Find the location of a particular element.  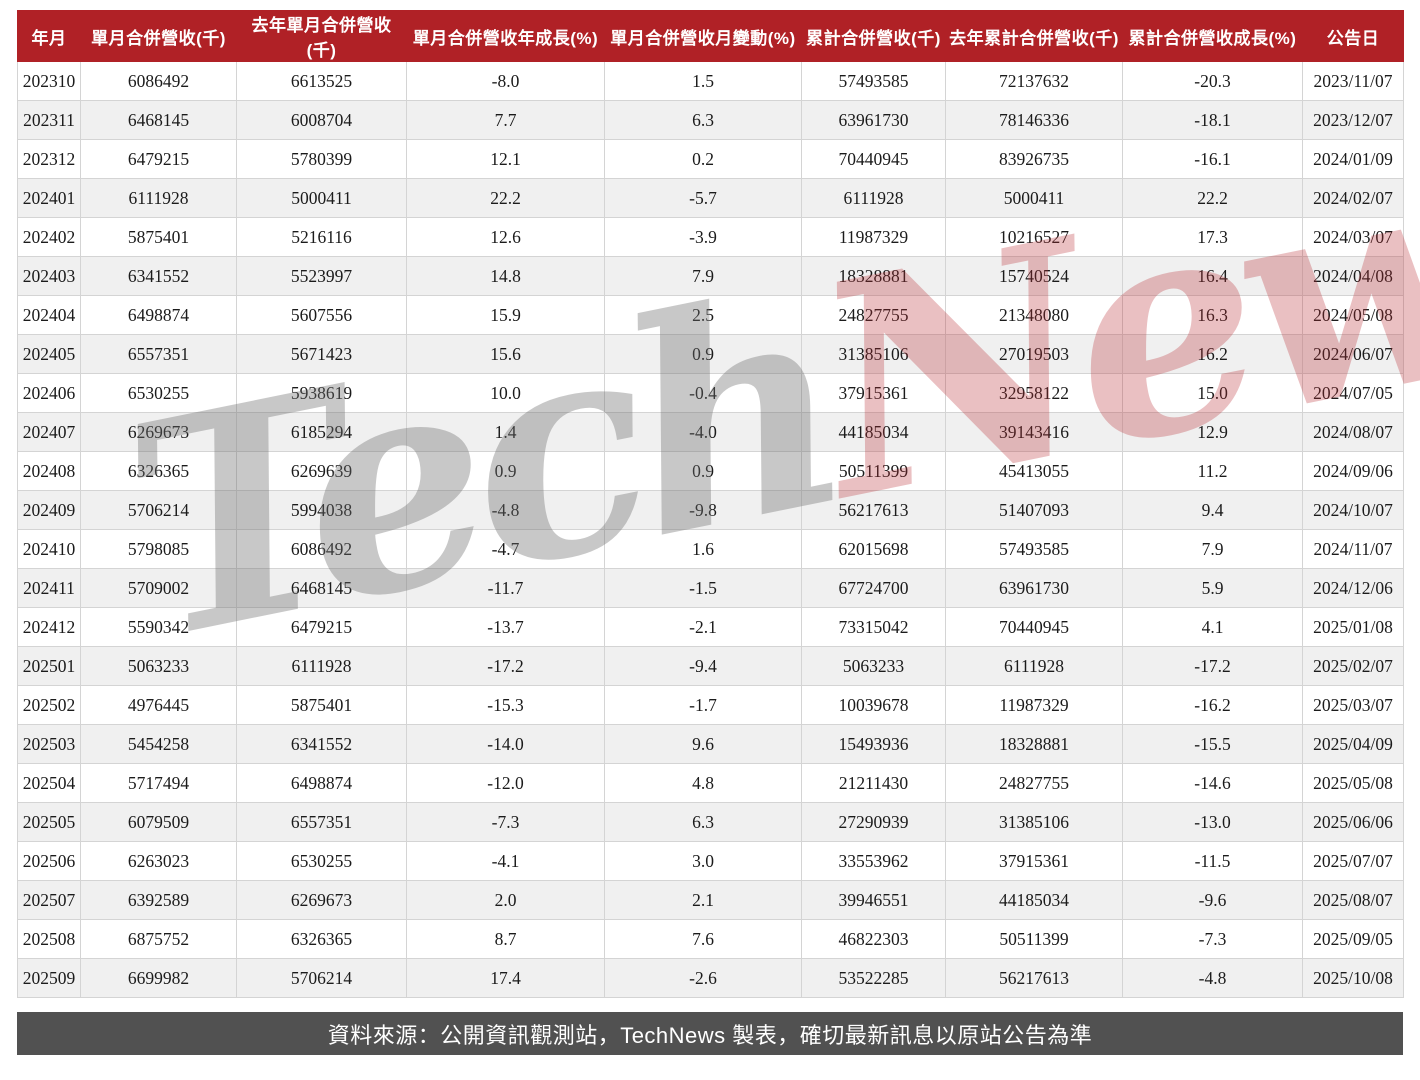

cell: 202504 is located at coordinates (49, 783).